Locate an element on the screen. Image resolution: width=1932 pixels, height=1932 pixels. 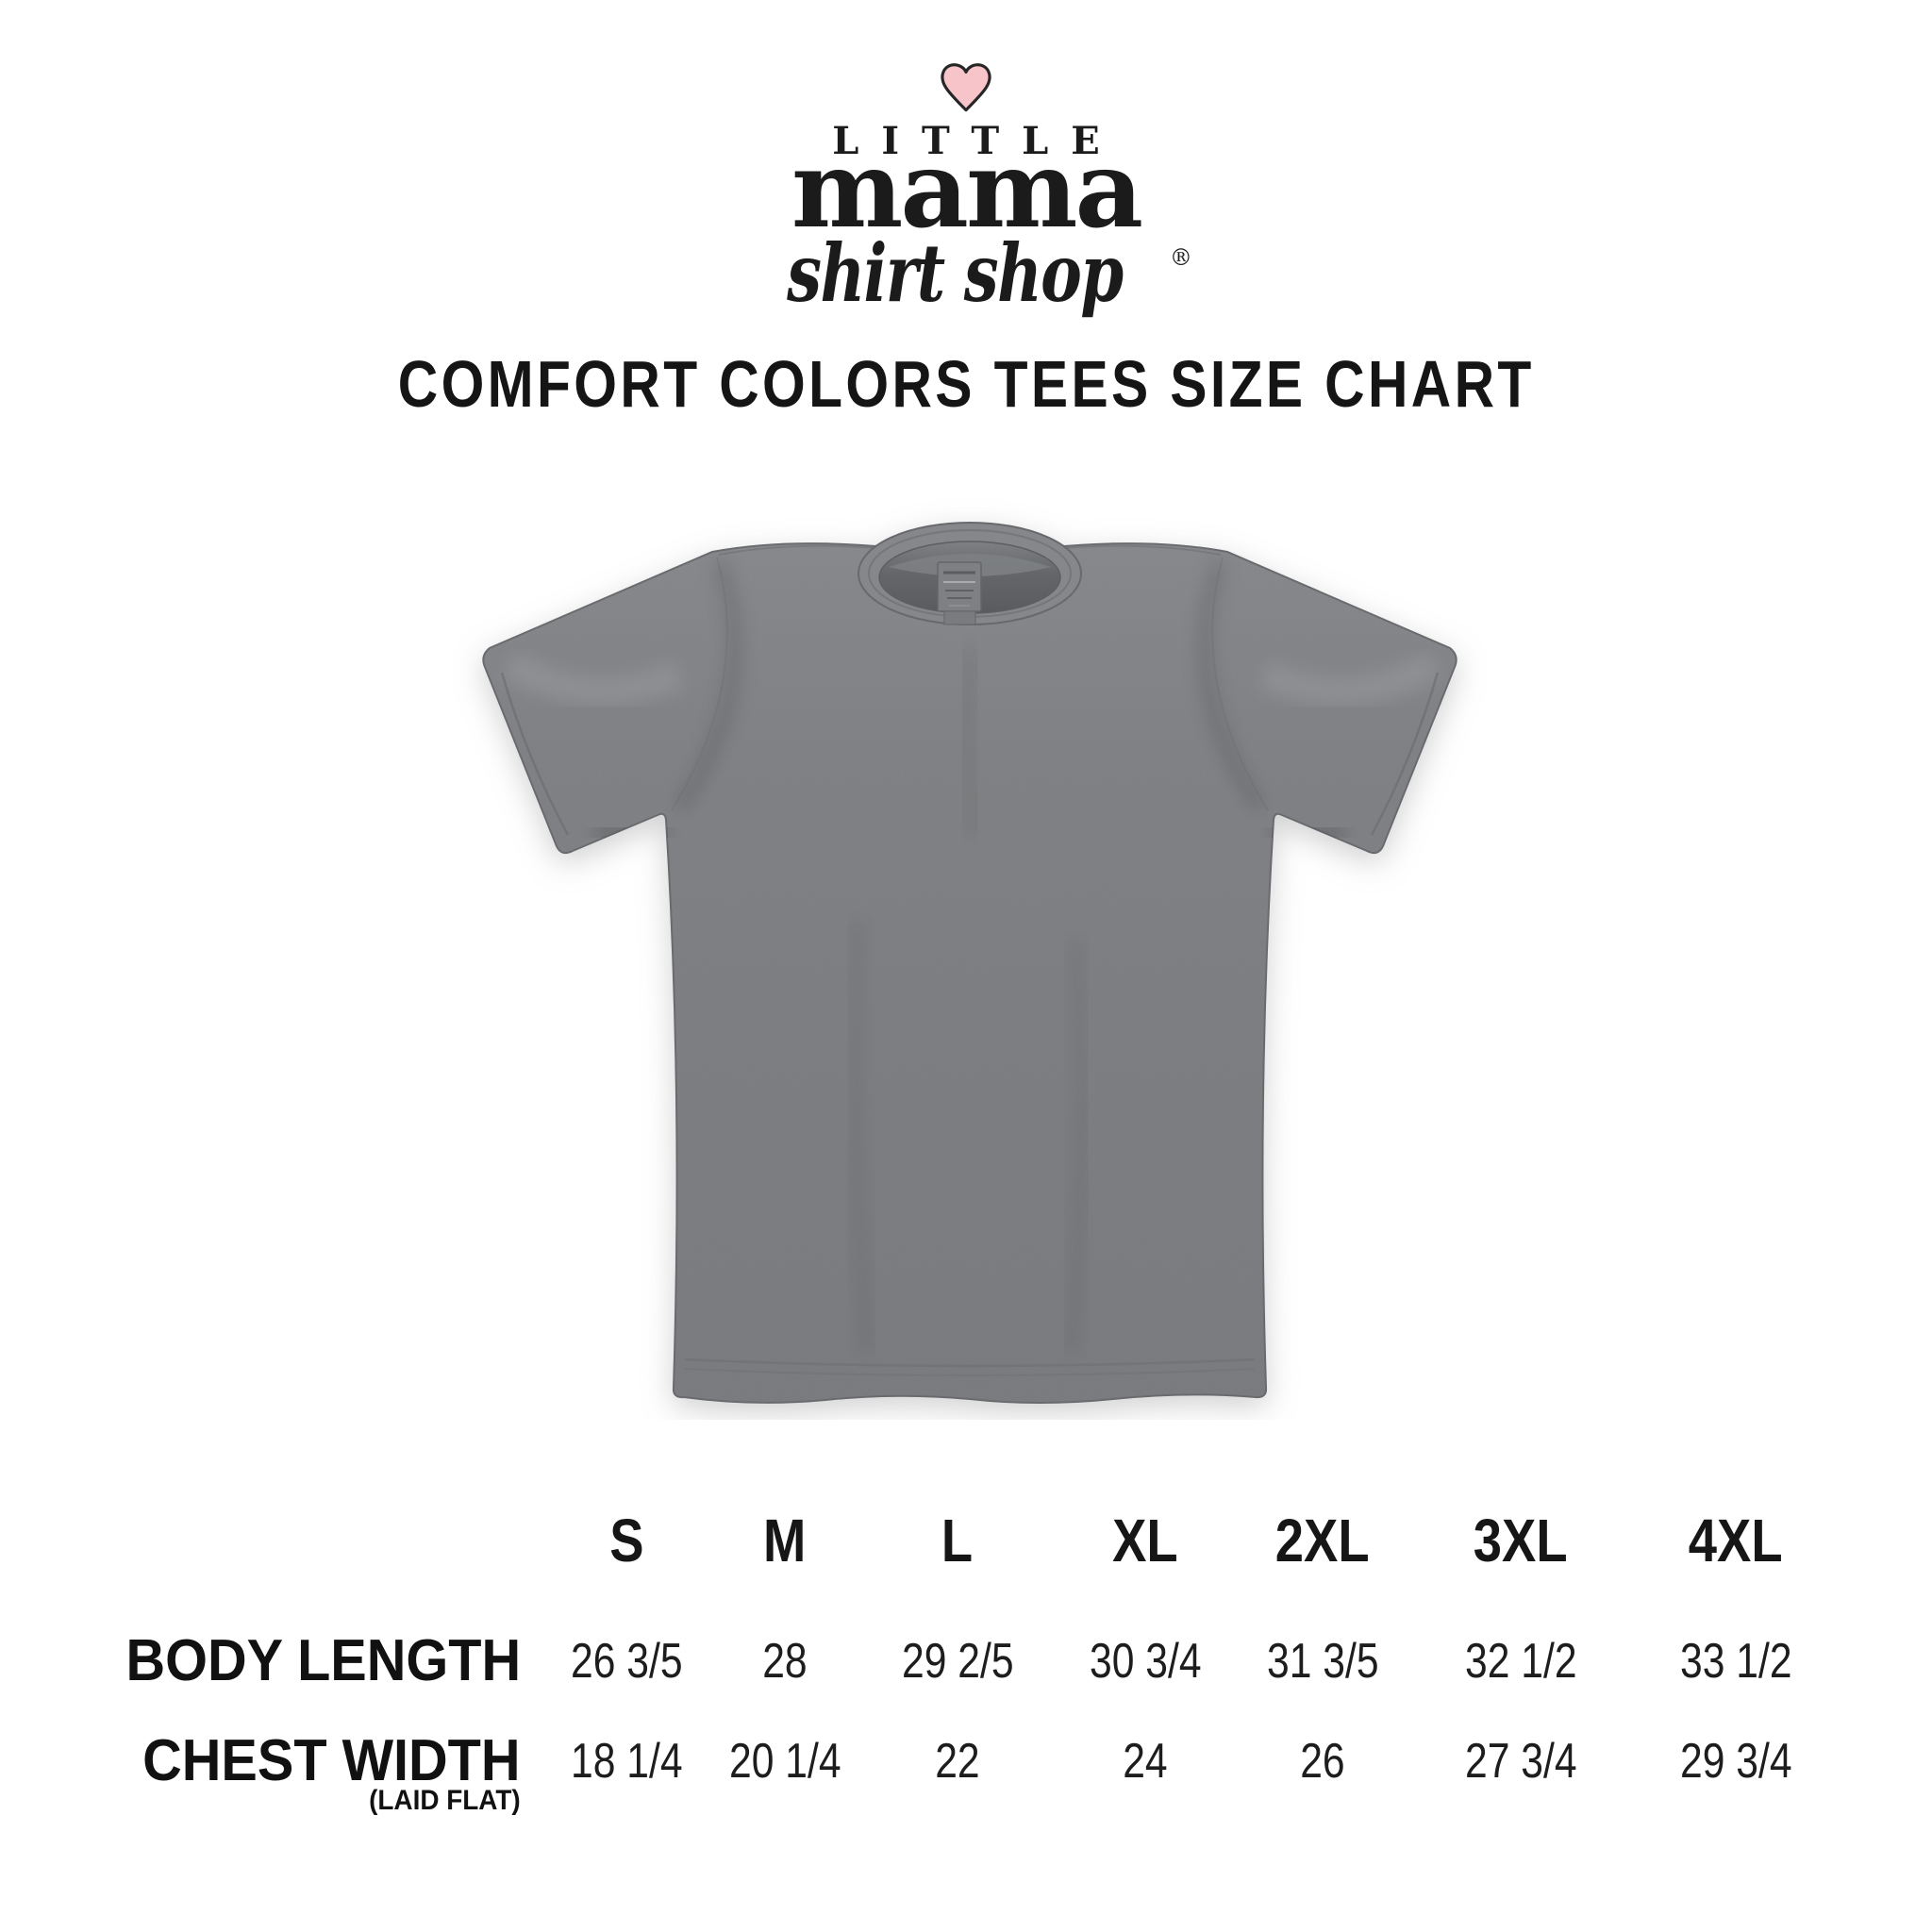
chest-width-sublabel: (LAID FLAT) is located at coordinates (445, 1800).